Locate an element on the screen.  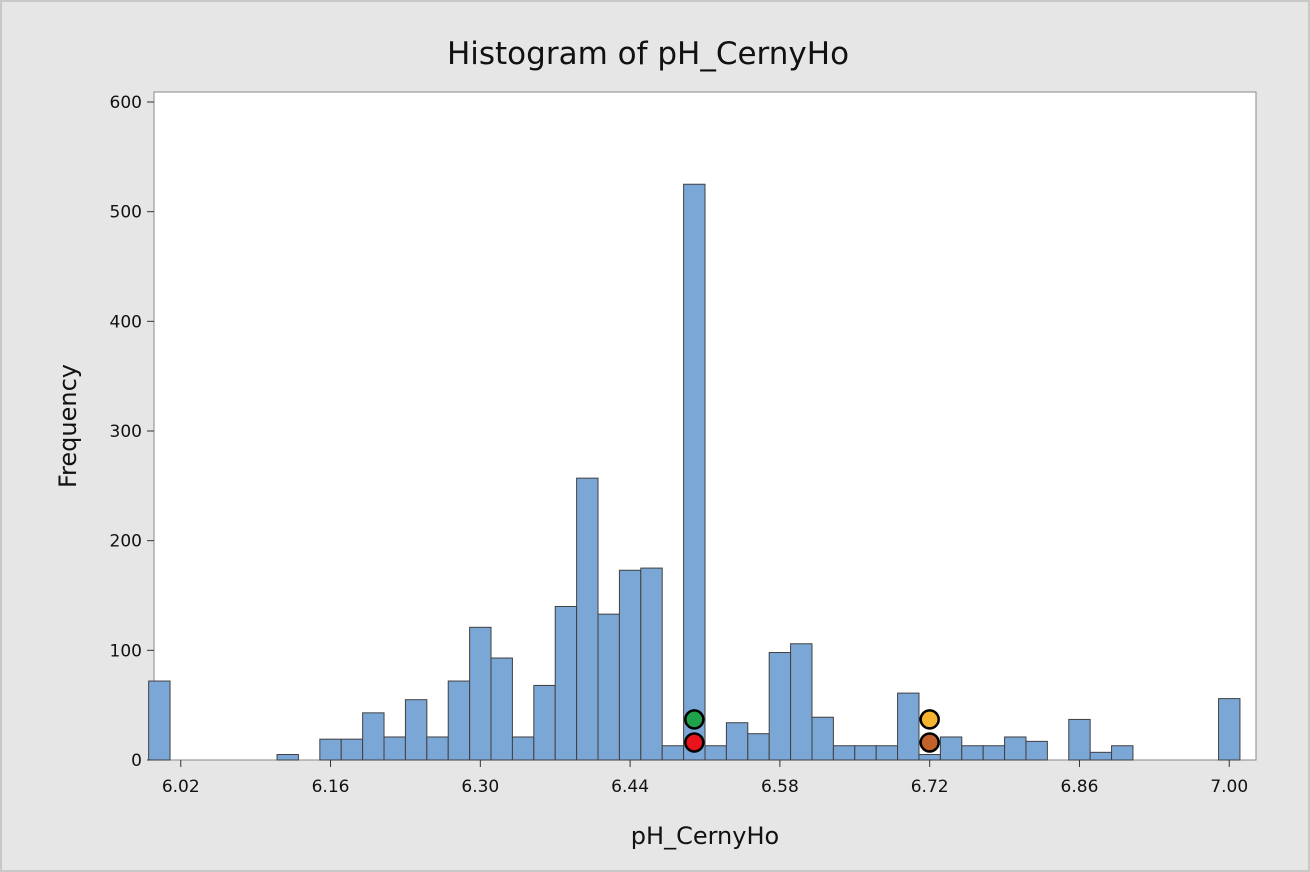
x-tick-label: 6.02 is located at coordinates (181, 787).